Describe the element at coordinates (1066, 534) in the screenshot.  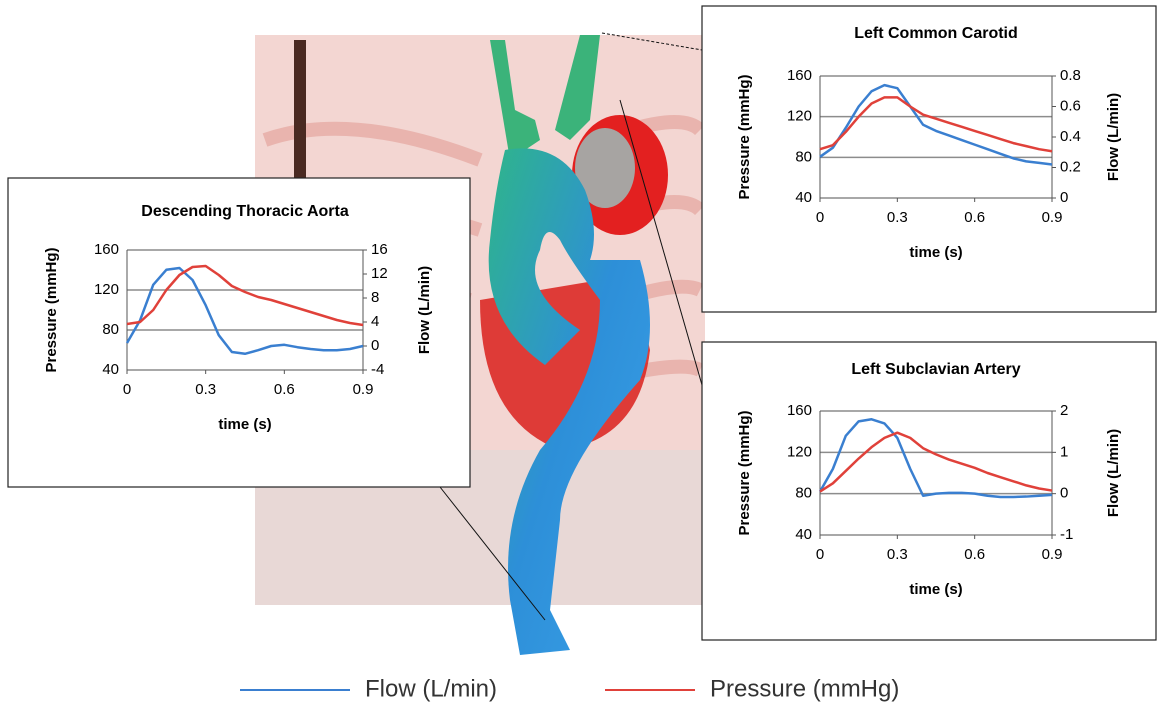
I see `y2-tick-label: -1` at that location.